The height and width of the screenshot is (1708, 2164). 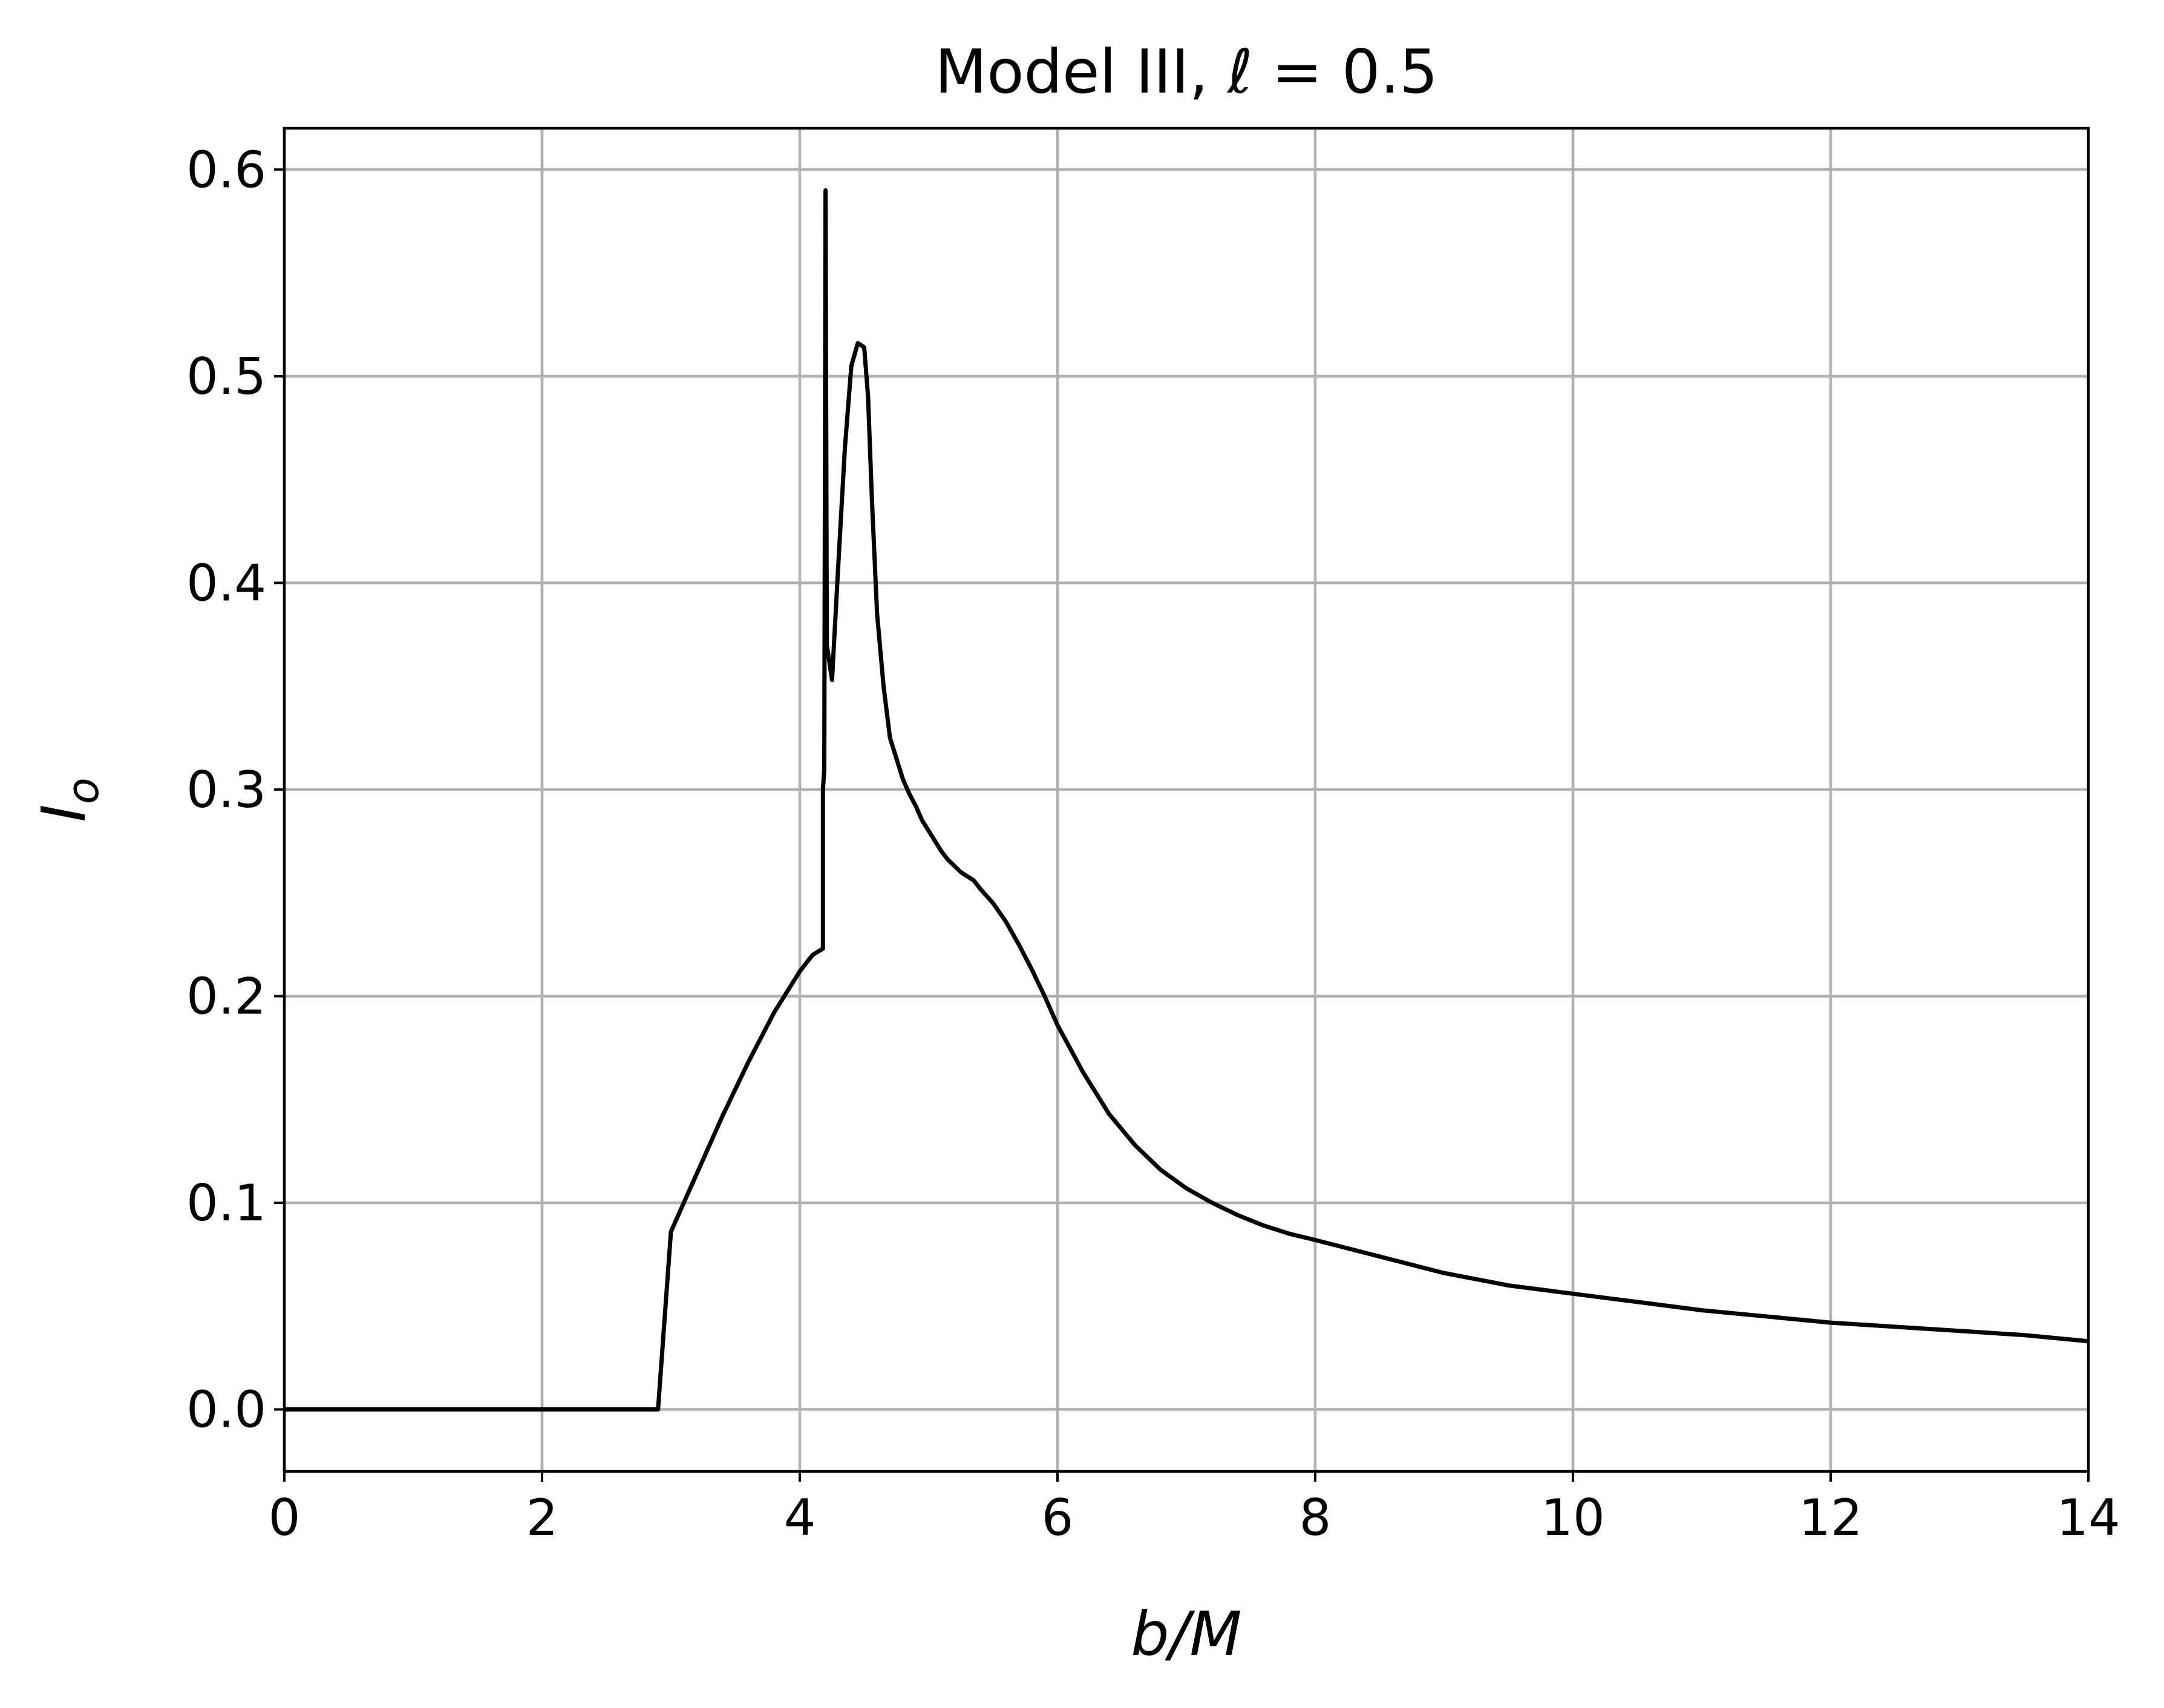 I want to click on chart-title: Model III, ℓ = 0.5, so click(x=1186, y=71).